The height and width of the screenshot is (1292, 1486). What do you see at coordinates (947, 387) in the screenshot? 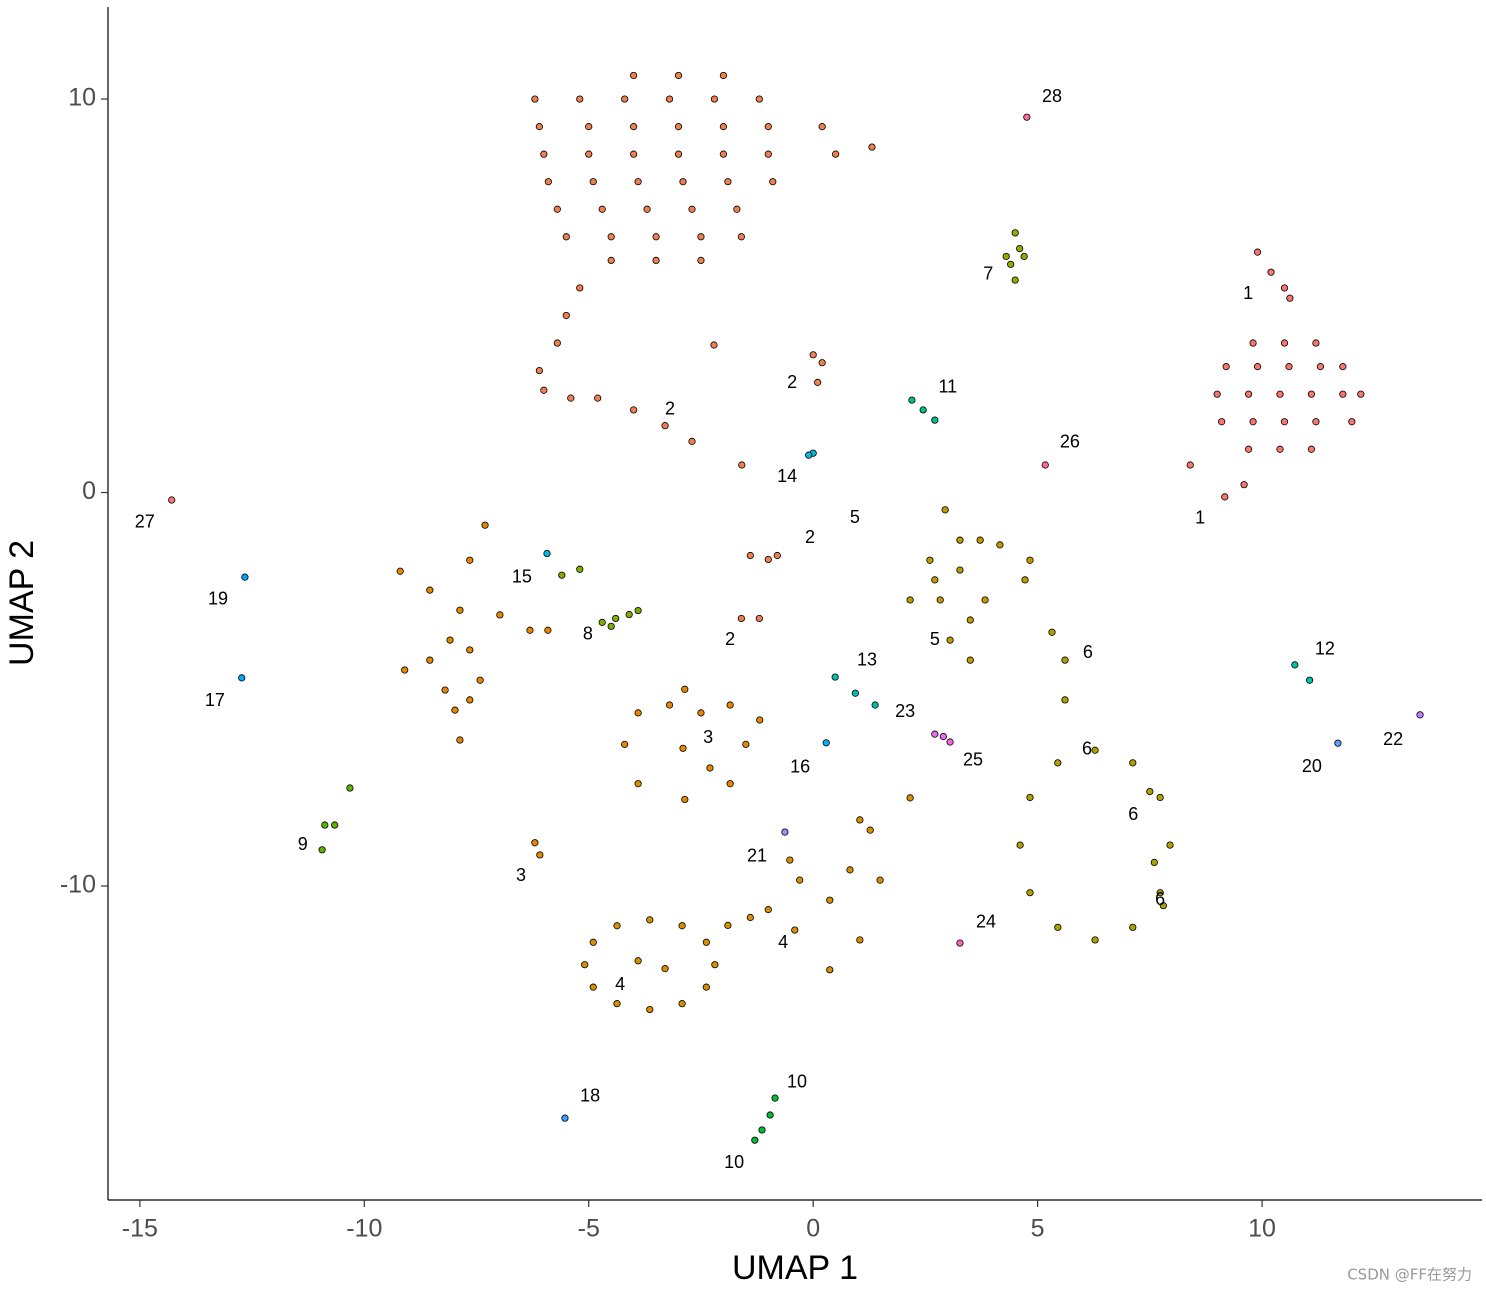
I see `cluster-label: 11` at bounding box center [947, 387].